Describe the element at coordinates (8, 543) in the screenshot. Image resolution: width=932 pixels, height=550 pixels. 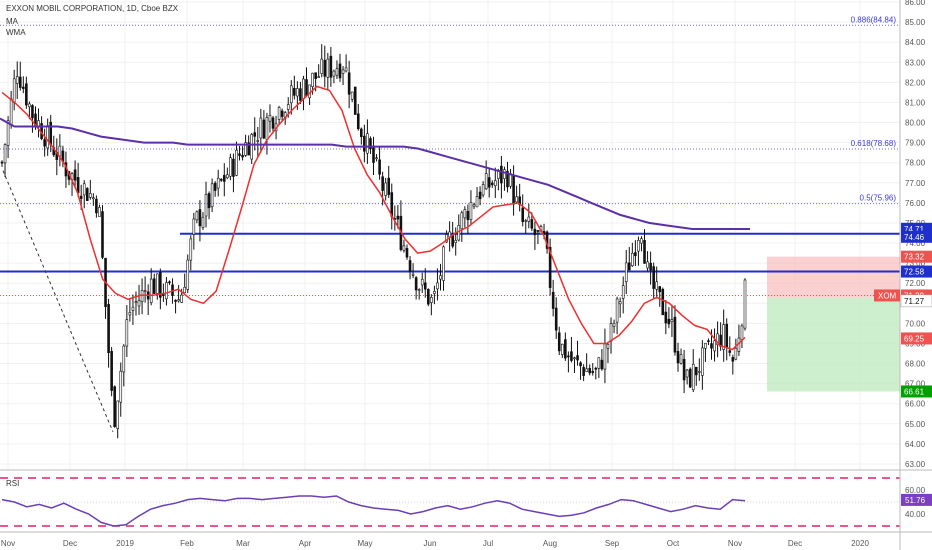
I see `x-tick-label: Nov` at that location.